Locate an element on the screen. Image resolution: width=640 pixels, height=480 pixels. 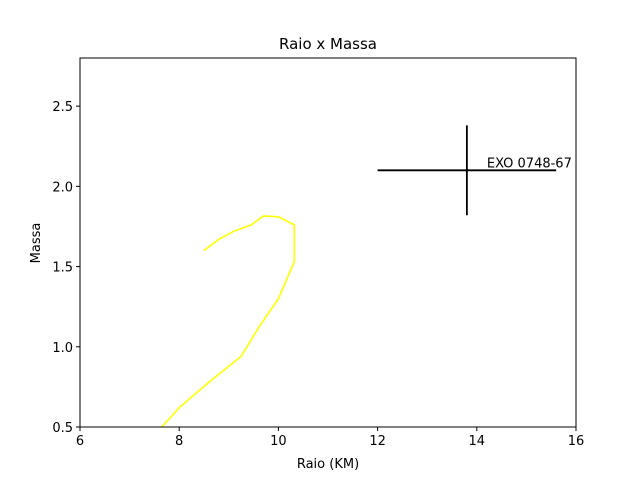
x-axis-label: Raio (KM) is located at coordinates (328, 464).